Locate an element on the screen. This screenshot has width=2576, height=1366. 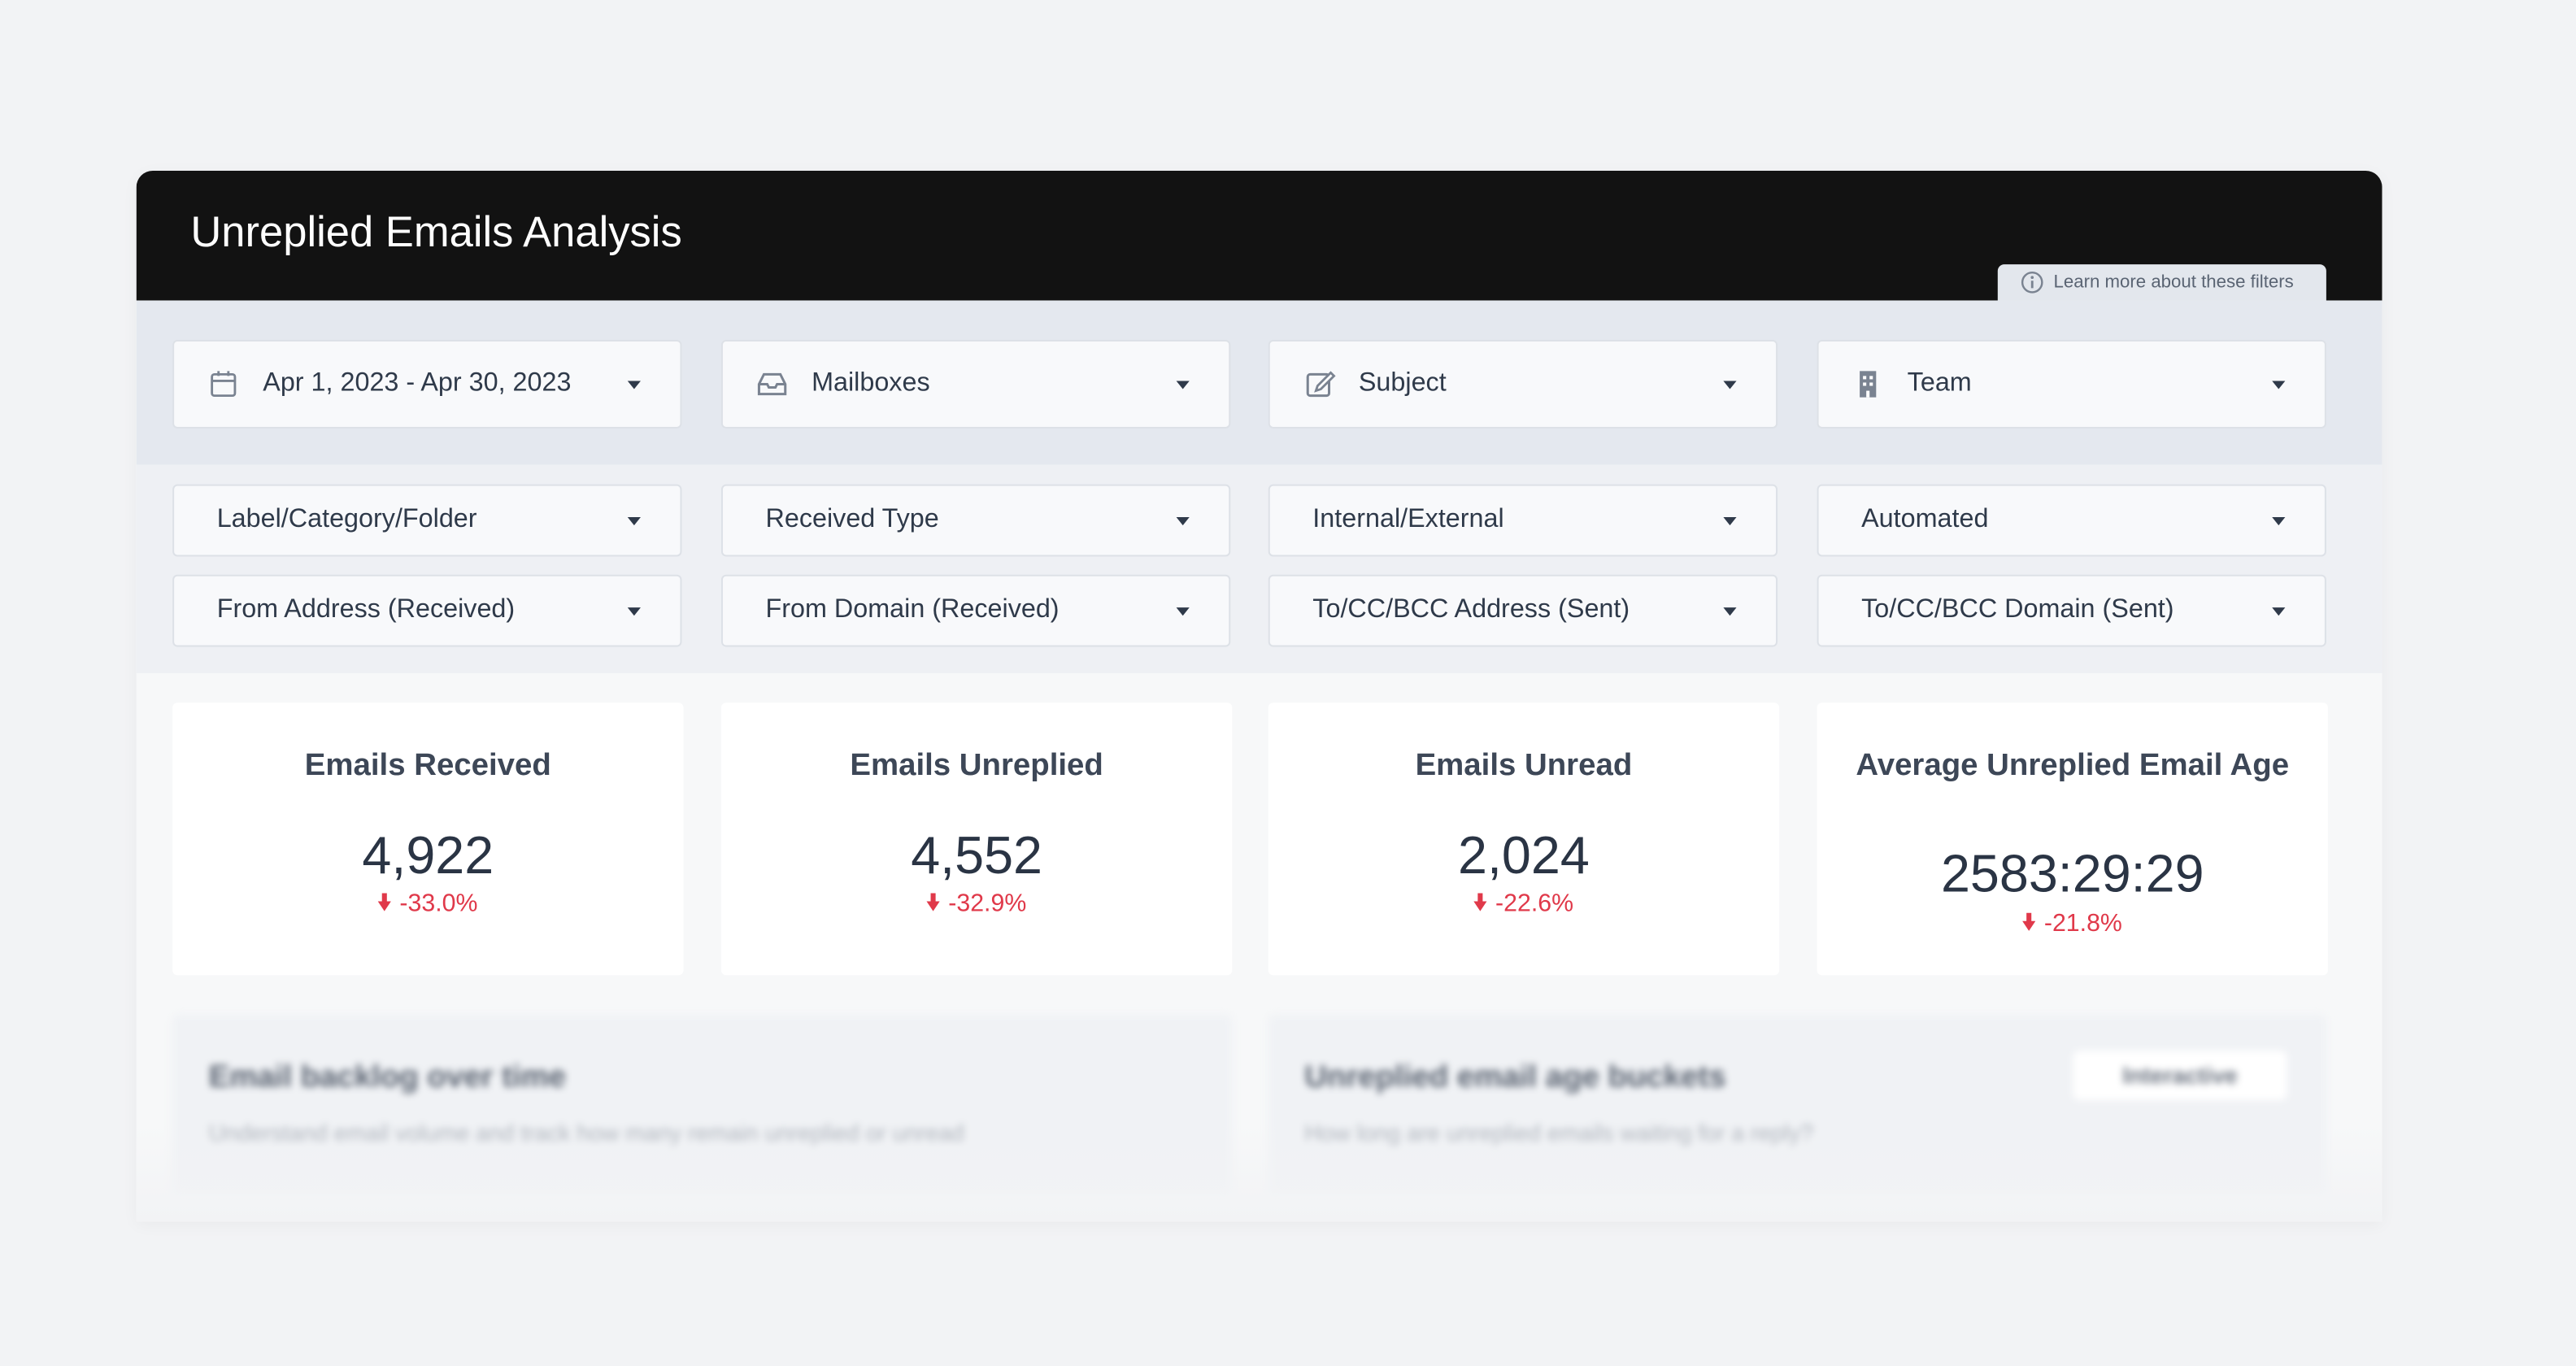
filter-dropdown: Label/Category/Folder is located at coordinates (427, 520).